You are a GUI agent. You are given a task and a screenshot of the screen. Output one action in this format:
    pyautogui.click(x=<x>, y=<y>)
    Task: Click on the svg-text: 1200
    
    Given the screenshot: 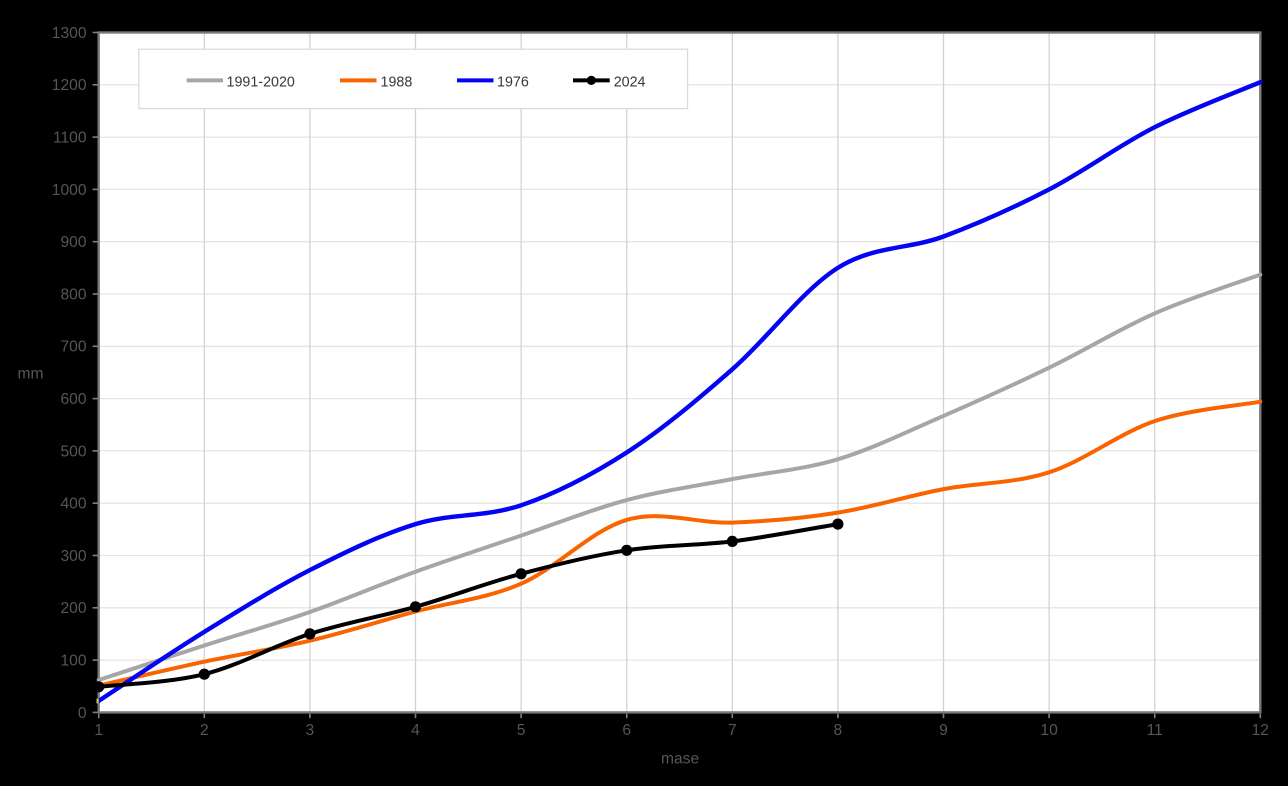 What is the action you would take?
    pyautogui.click(x=69, y=85)
    